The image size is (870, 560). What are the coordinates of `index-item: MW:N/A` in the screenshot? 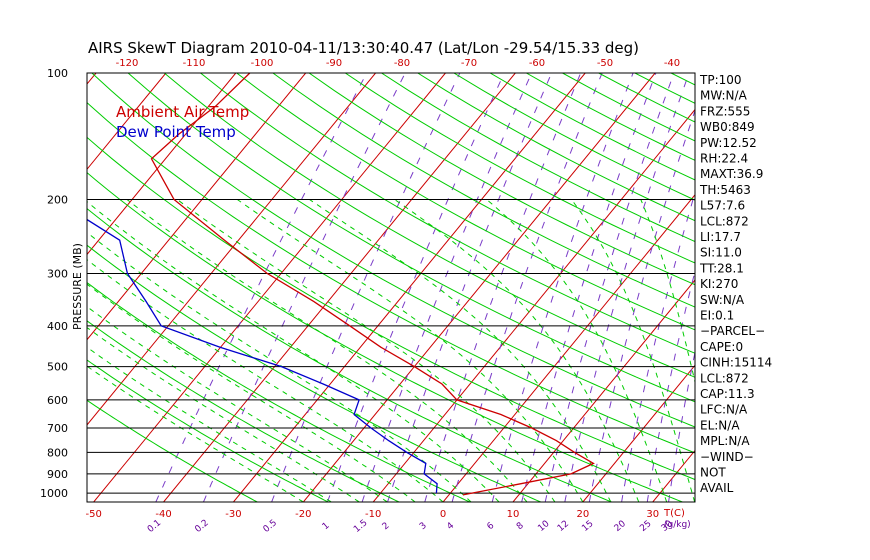 It's located at (724, 96).